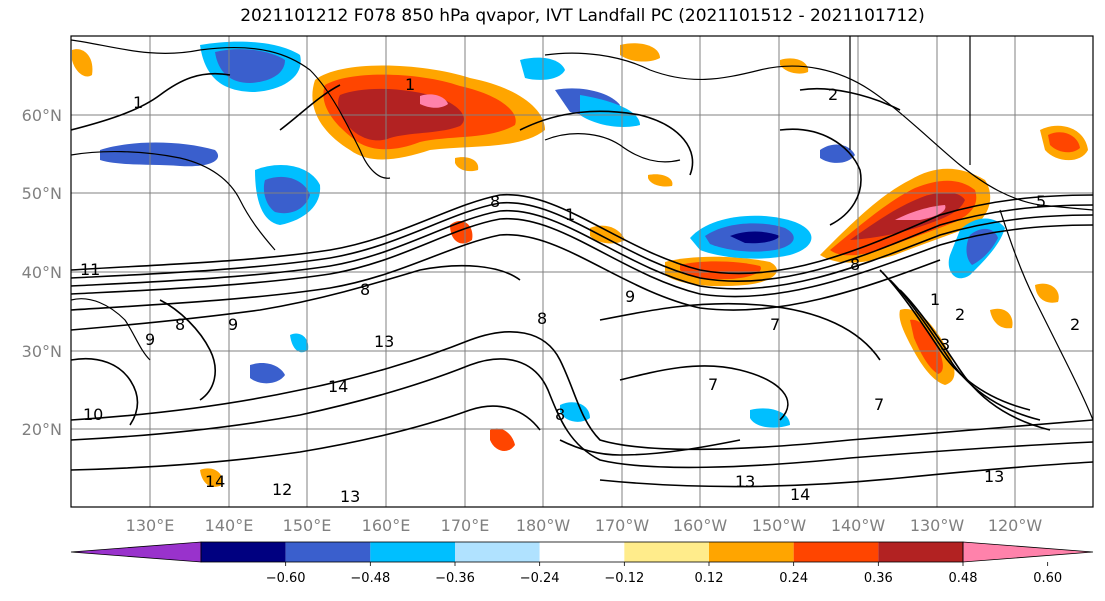  What do you see at coordinates (93, 414) in the screenshot?
I see `contour-label: 10` at bounding box center [93, 414].